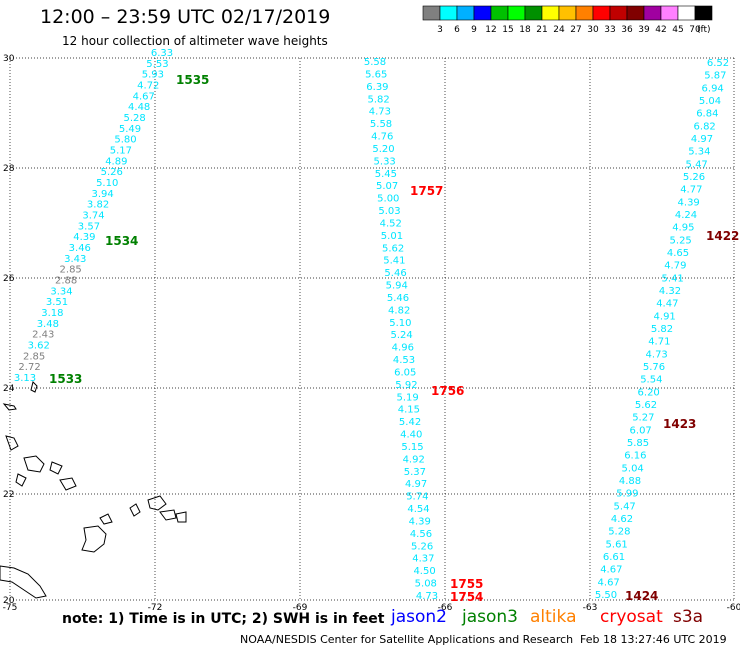 This screenshot has width=740, height=650. Describe the element at coordinates (421, 534) in the screenshot. I see `wave-height-value: 4.56` at that location.